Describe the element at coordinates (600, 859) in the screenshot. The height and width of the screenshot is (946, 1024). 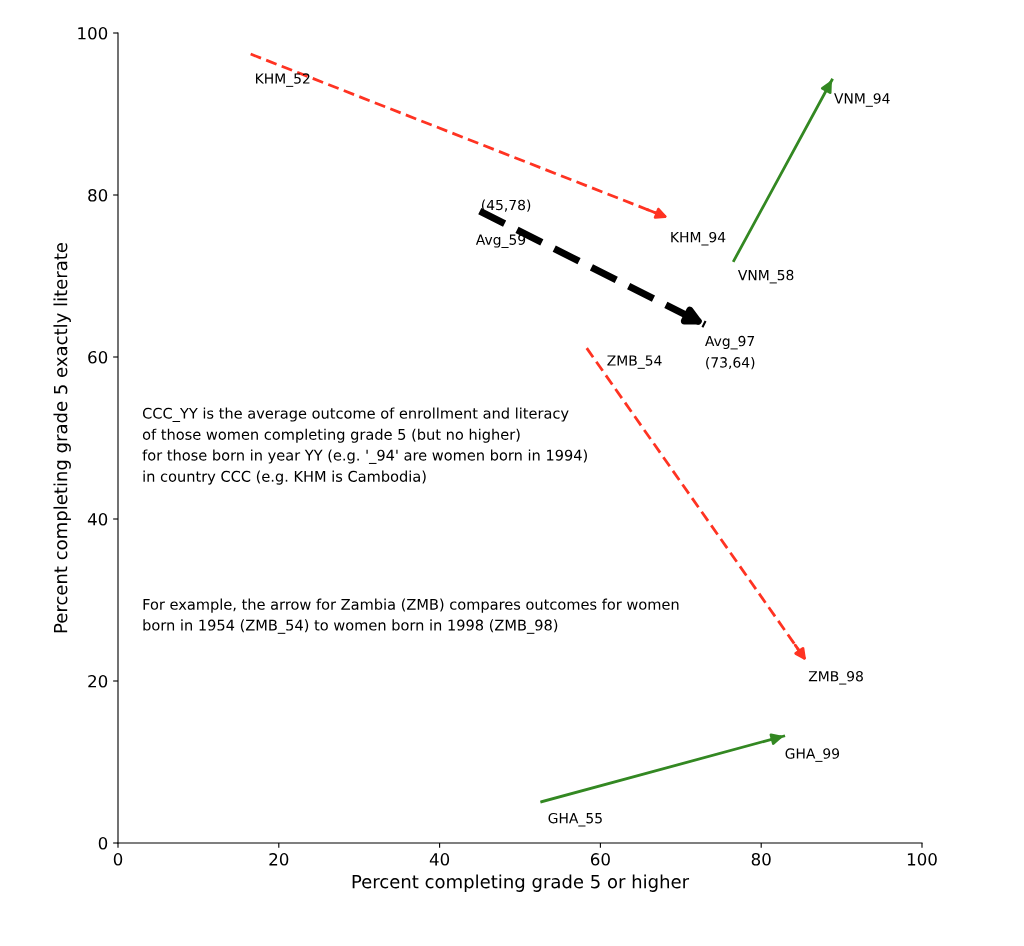
I see `x-tick-label: 60` at that location.